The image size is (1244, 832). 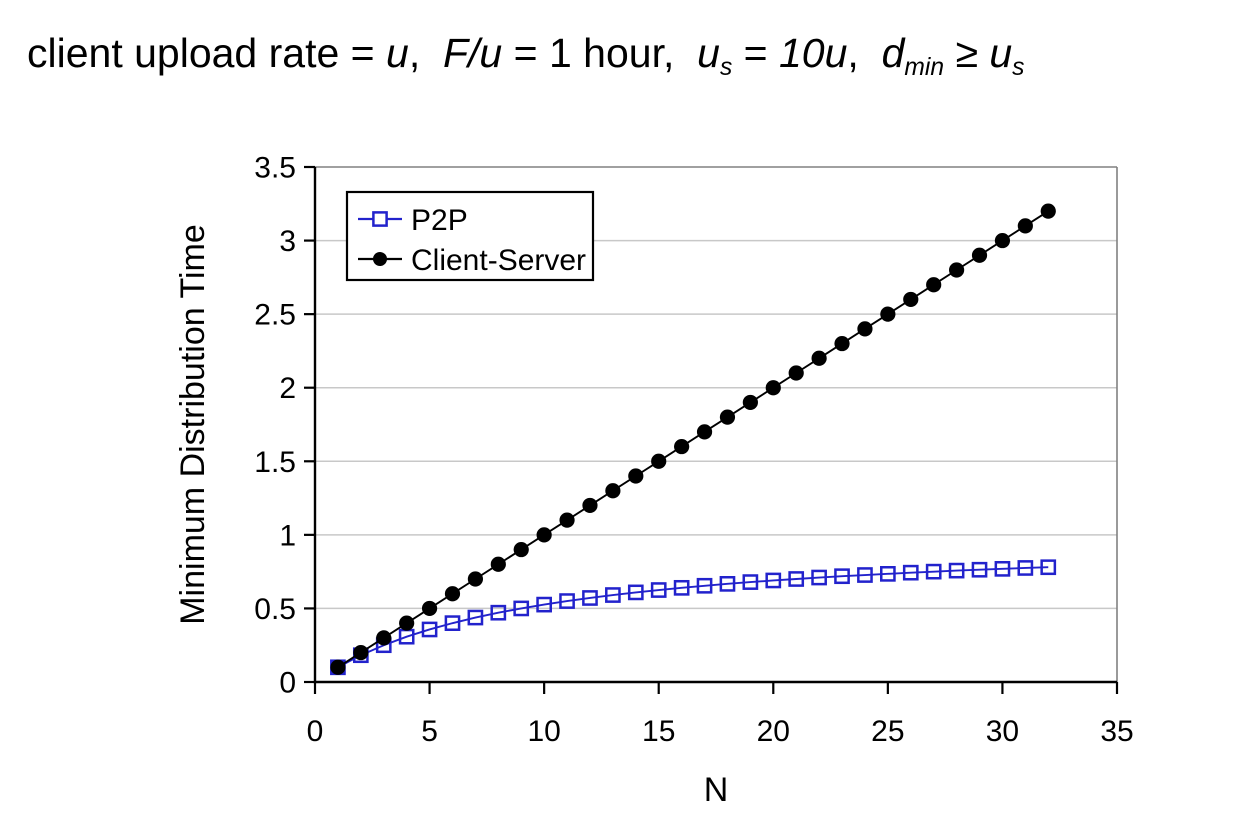 What do you see at coordinates (1116, 731) in the screenshot?
I see `x-tick-label: 35` at bounding box center [1116, 731].